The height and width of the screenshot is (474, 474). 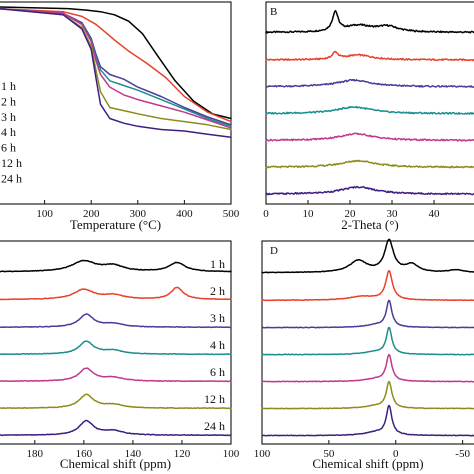 What do you see at coordinates (133, 454) in the screenshot?
I see `x-tick-label: 140` at bounding box center [133, 454].